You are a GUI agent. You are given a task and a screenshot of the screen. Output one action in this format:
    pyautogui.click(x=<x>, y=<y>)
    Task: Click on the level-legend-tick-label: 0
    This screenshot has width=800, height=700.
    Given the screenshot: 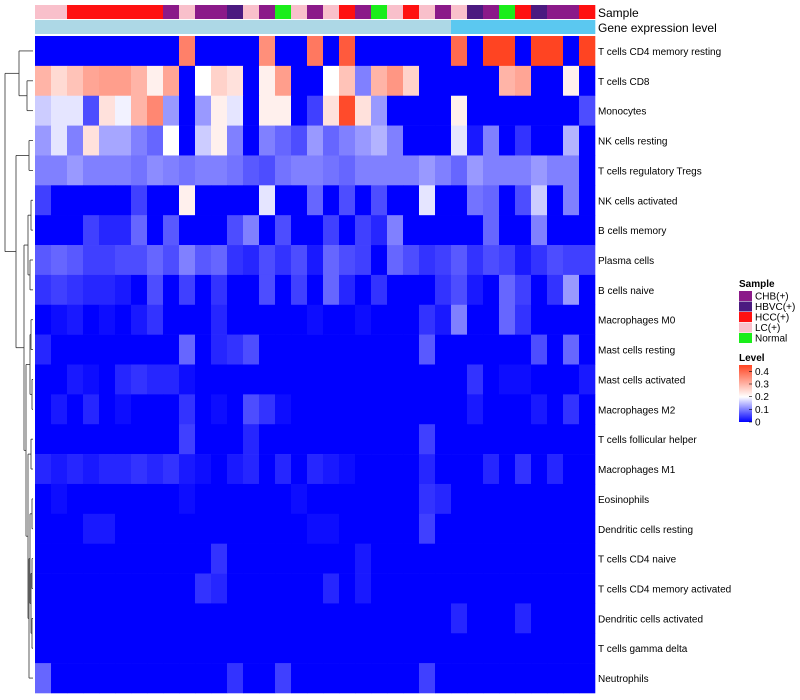 What is the action you would take?
    pyautogui.click(x=758, y=423)
    